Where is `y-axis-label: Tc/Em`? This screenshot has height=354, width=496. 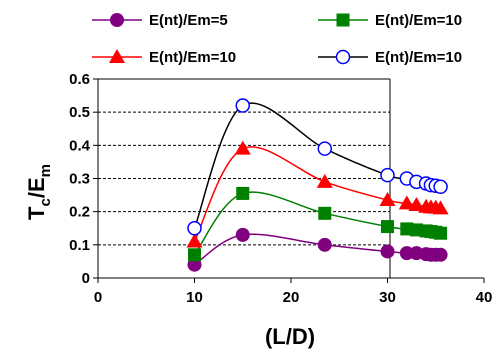 y-axis-label: Tc/Em is located at coordinates (39, 192).